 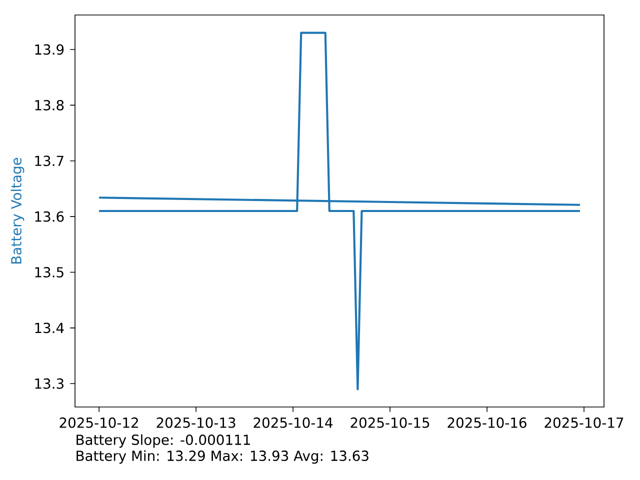 What do you see at coordinates (99, 422) in the screenshot?
I see `x-tick-label: 2025-10-12` at bounding box center [99, 422].